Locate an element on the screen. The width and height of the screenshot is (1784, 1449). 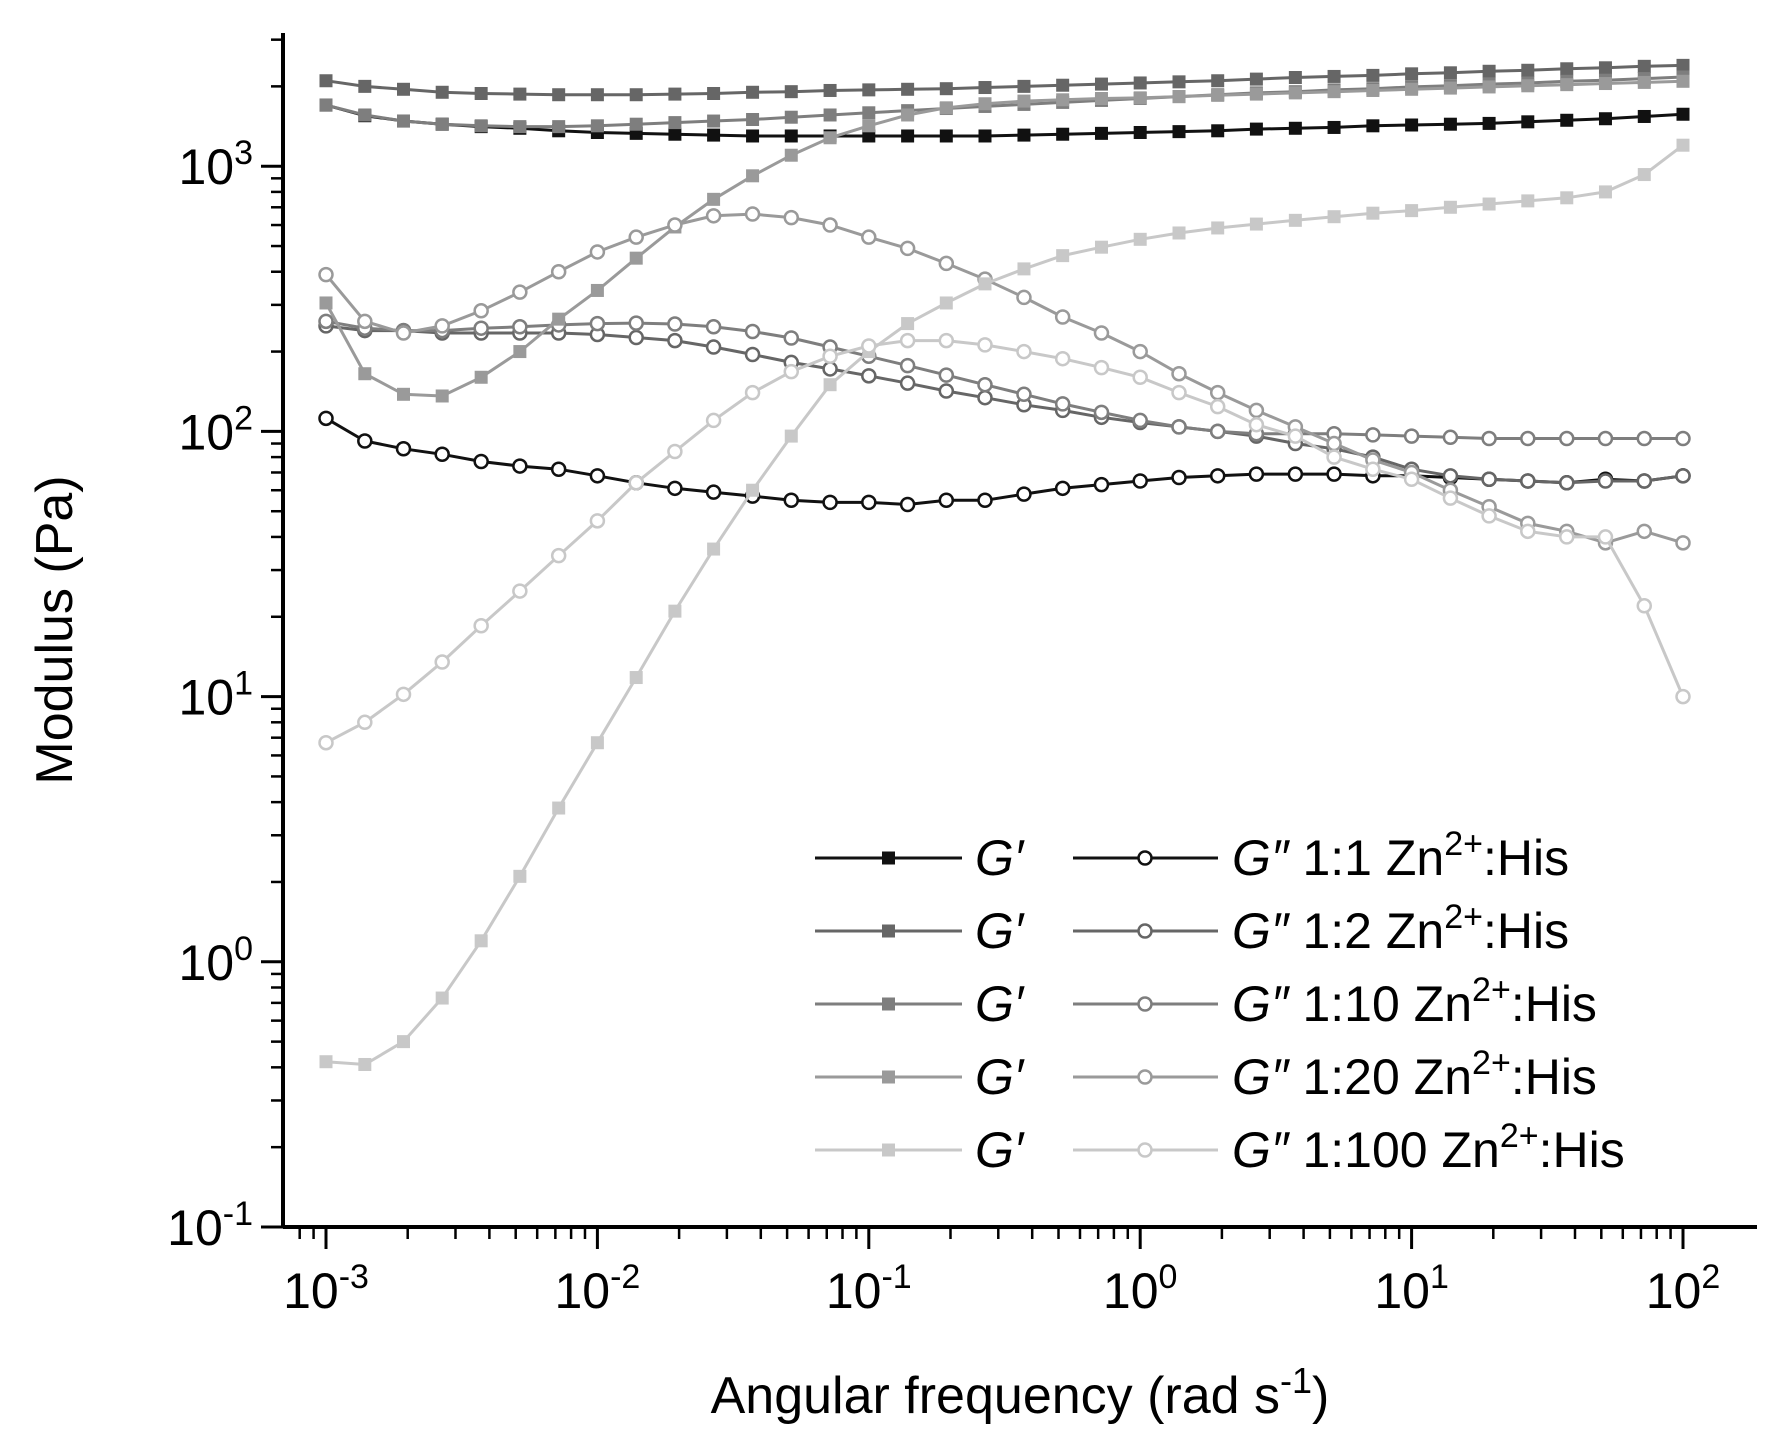
legend-g-prime-label: G′ is located at coordinates (1000, 1077).